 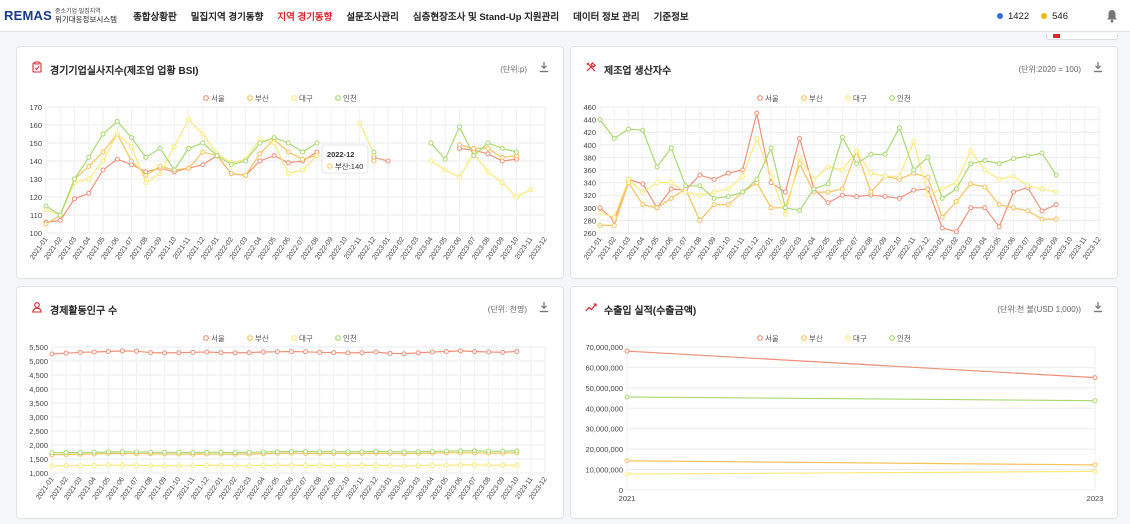 What do you see at coordinates (861, 463) in the screenshot?
I see `series-부산` at bounding box center [861, 463].